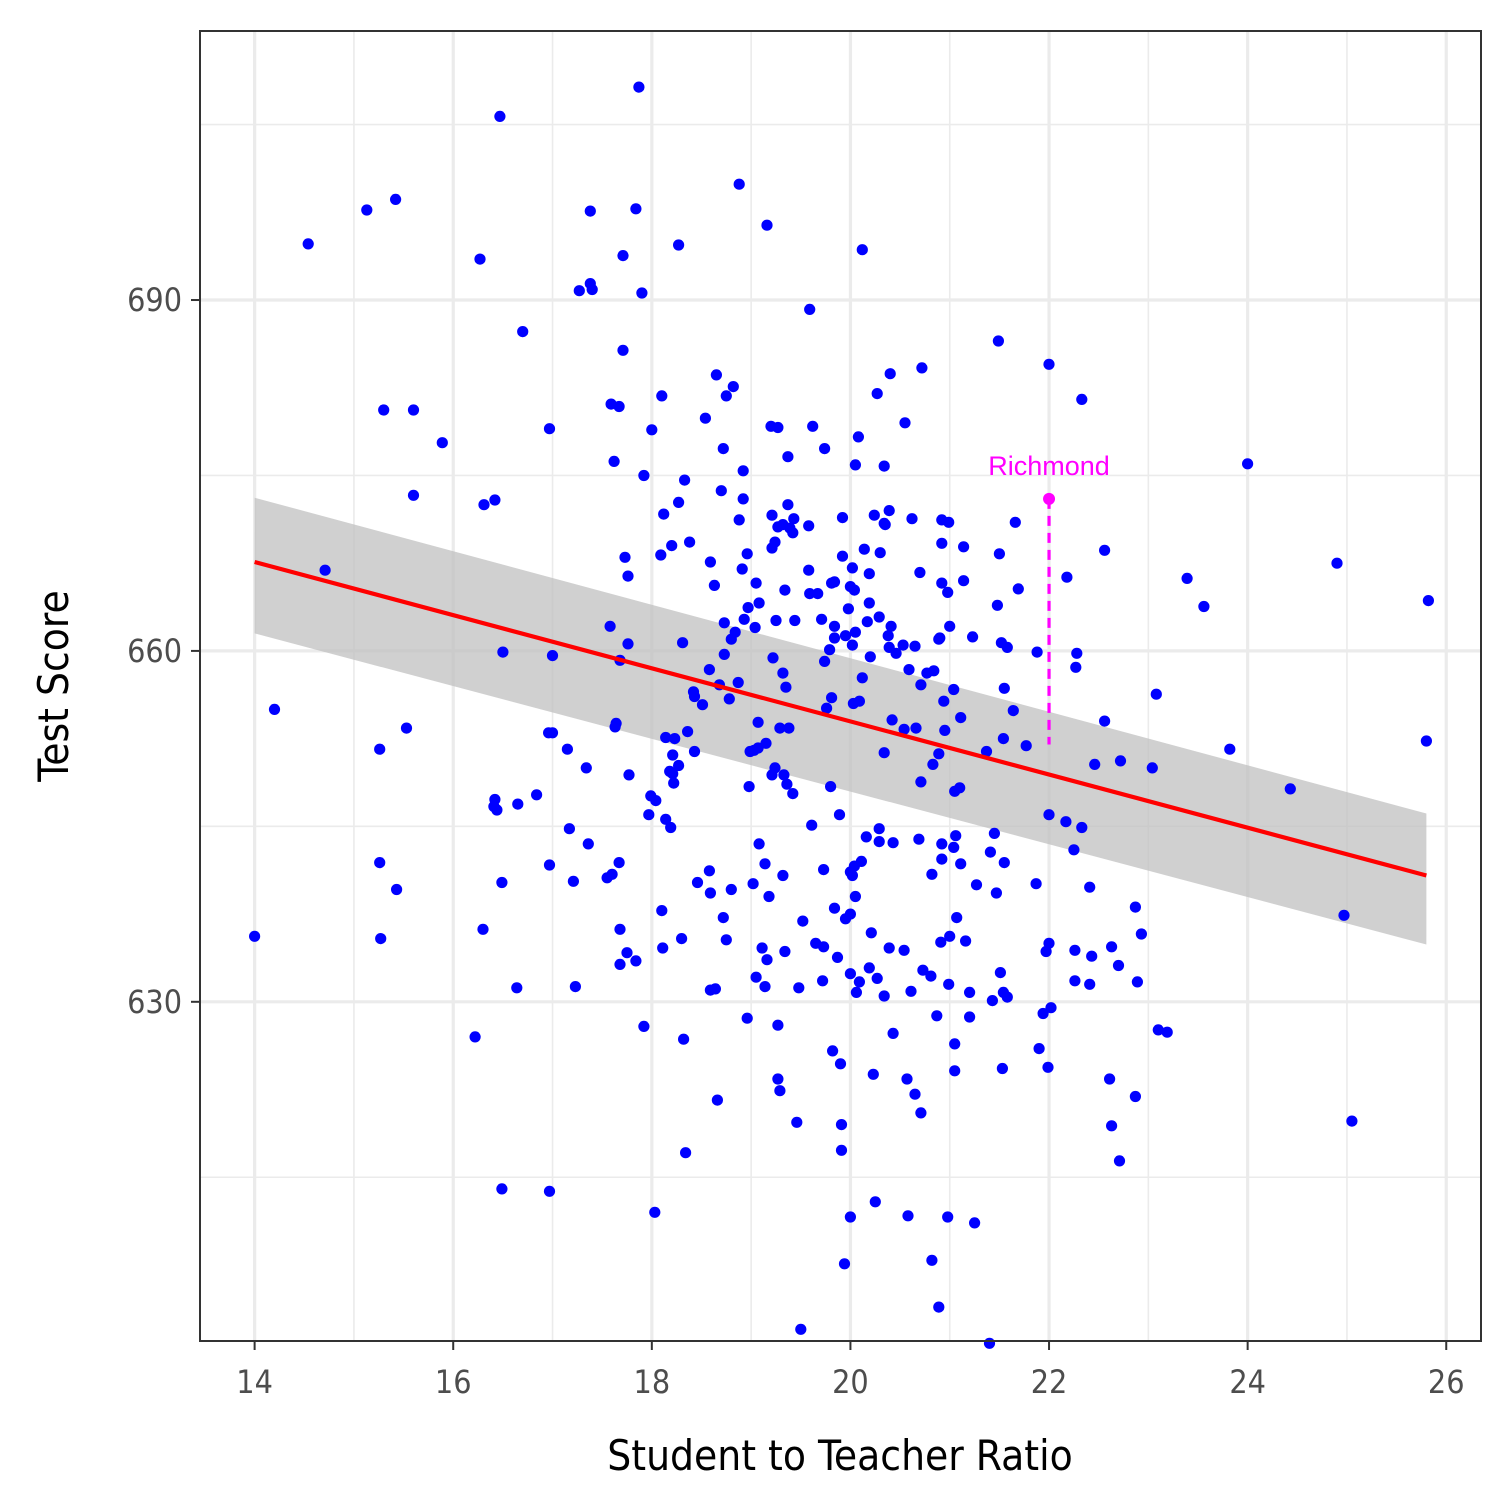 Image resolution: width=1512 pixels, height=1512 pixels. What do you see at coordinates (1247, 1382) in the screenshot?
I see `x-tick-label: 24` at bounding box center [1247, 1382].